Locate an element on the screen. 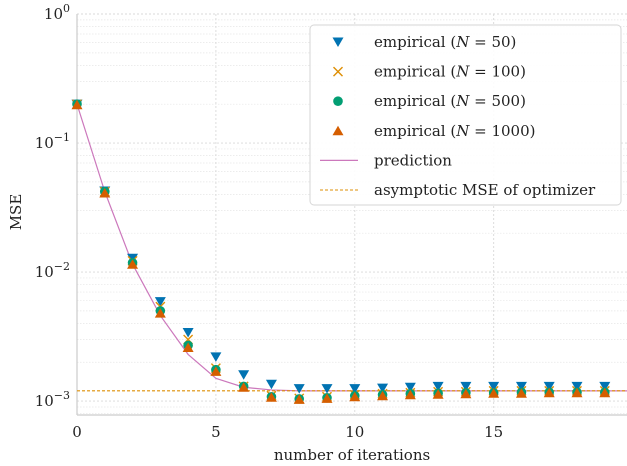 The width and height of the screenshot is (627, 466). legend-marker-x is located at coordinates (338, 71).